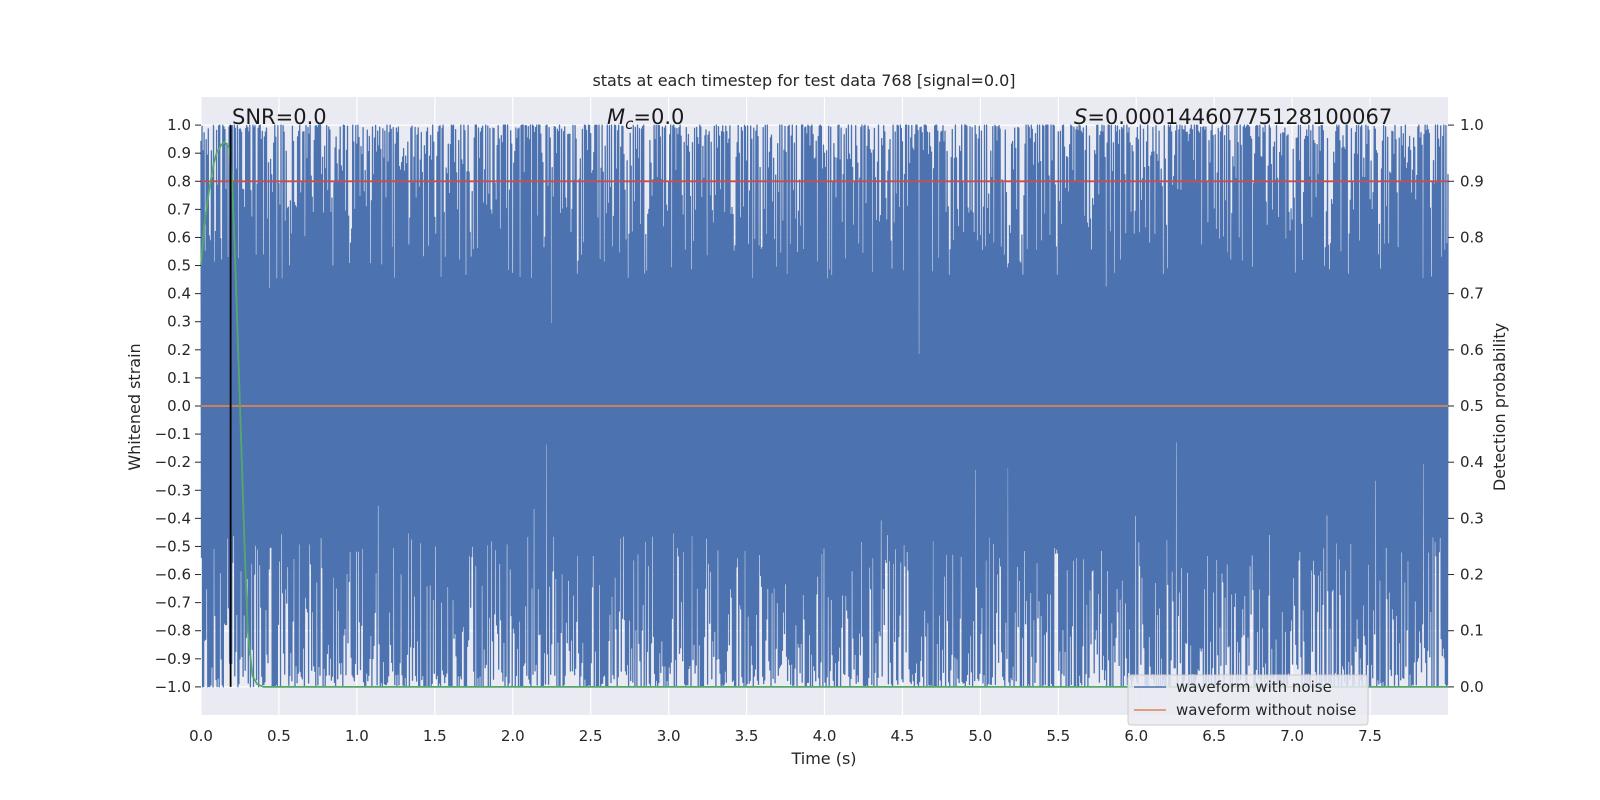 This screenshot has height=800, width=1600. Describe the element at coordinates (513, 736) in the screenshot. I see `x-tick-label: 2.0` at that location.